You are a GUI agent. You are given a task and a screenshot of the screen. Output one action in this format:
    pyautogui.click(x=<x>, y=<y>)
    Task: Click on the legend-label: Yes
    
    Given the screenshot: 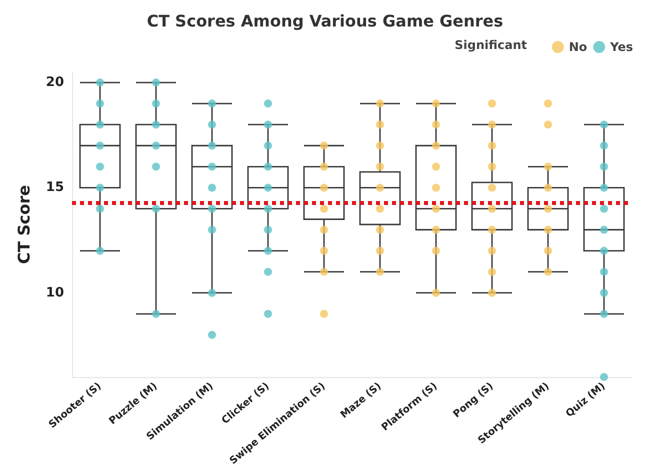 What is the action you would take?
    pyautogui.click(x=621, y=47)
    